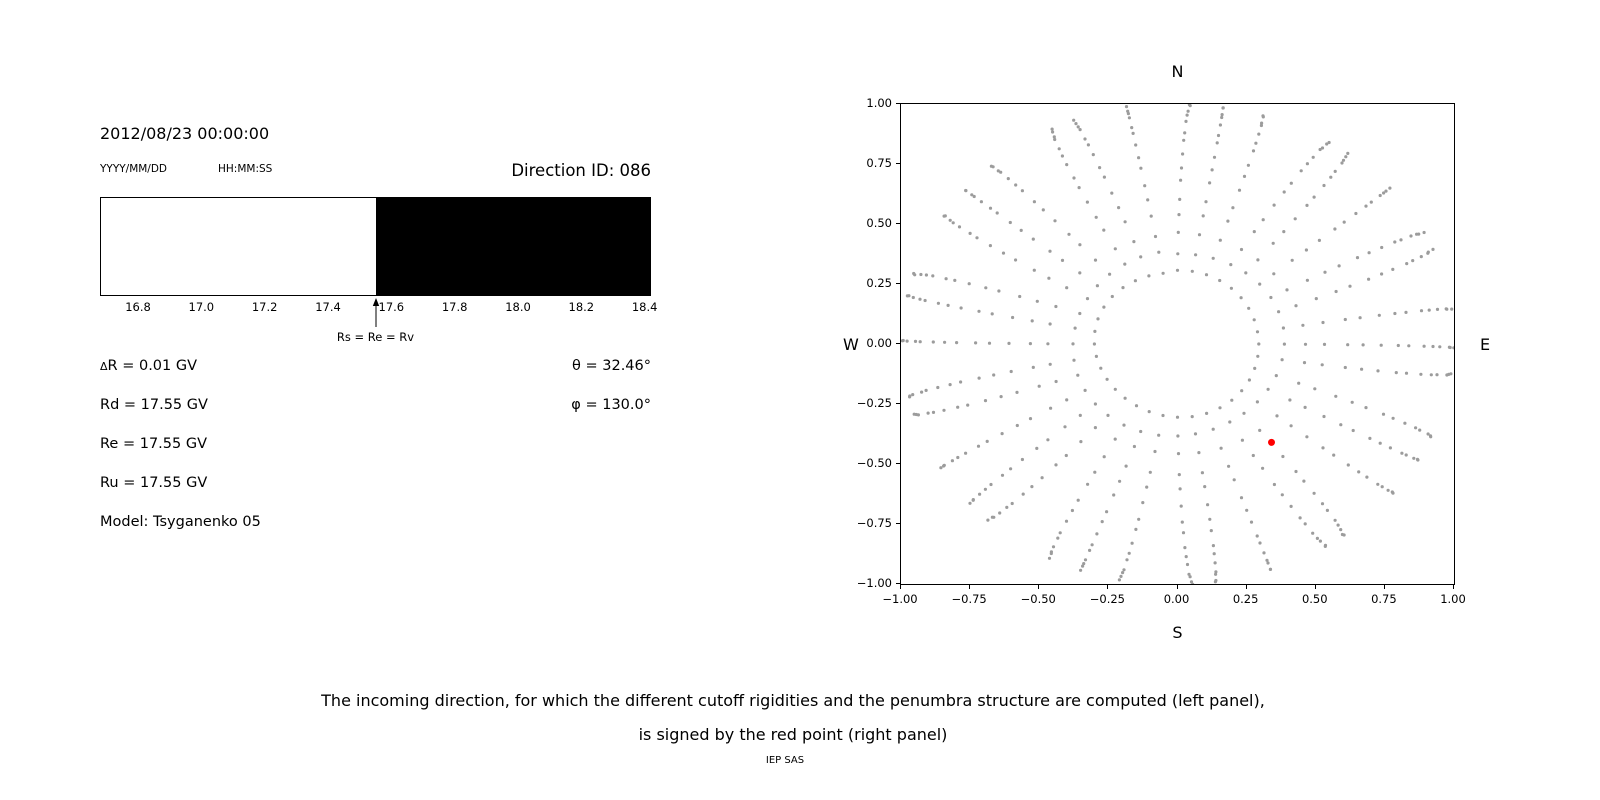 This screenshot has width=1600, height=800. What do you see at coordinates (1245, 599) in the screenshot?
I see `x-tick-label: 0.25` at bounding box center [1245, 599].